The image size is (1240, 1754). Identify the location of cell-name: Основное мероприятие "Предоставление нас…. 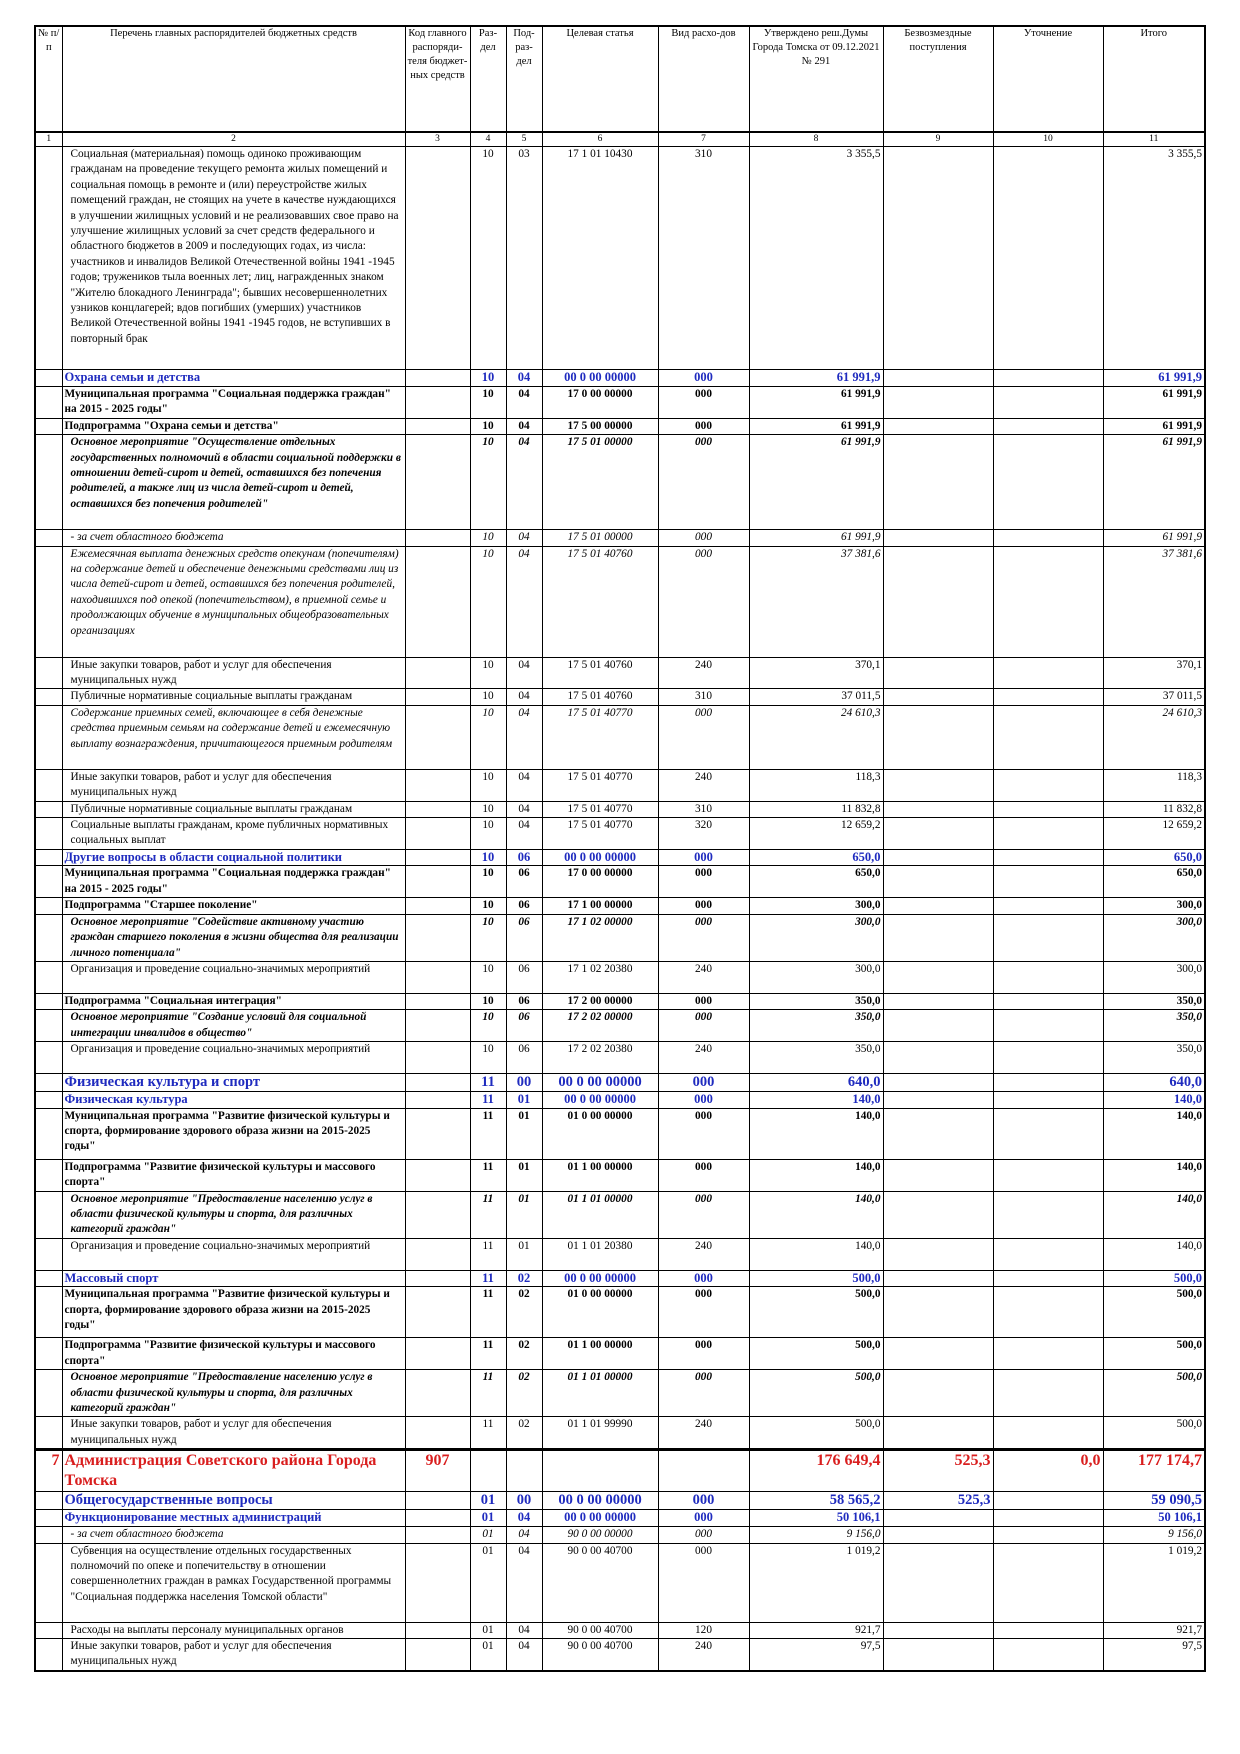
(233, 1393).